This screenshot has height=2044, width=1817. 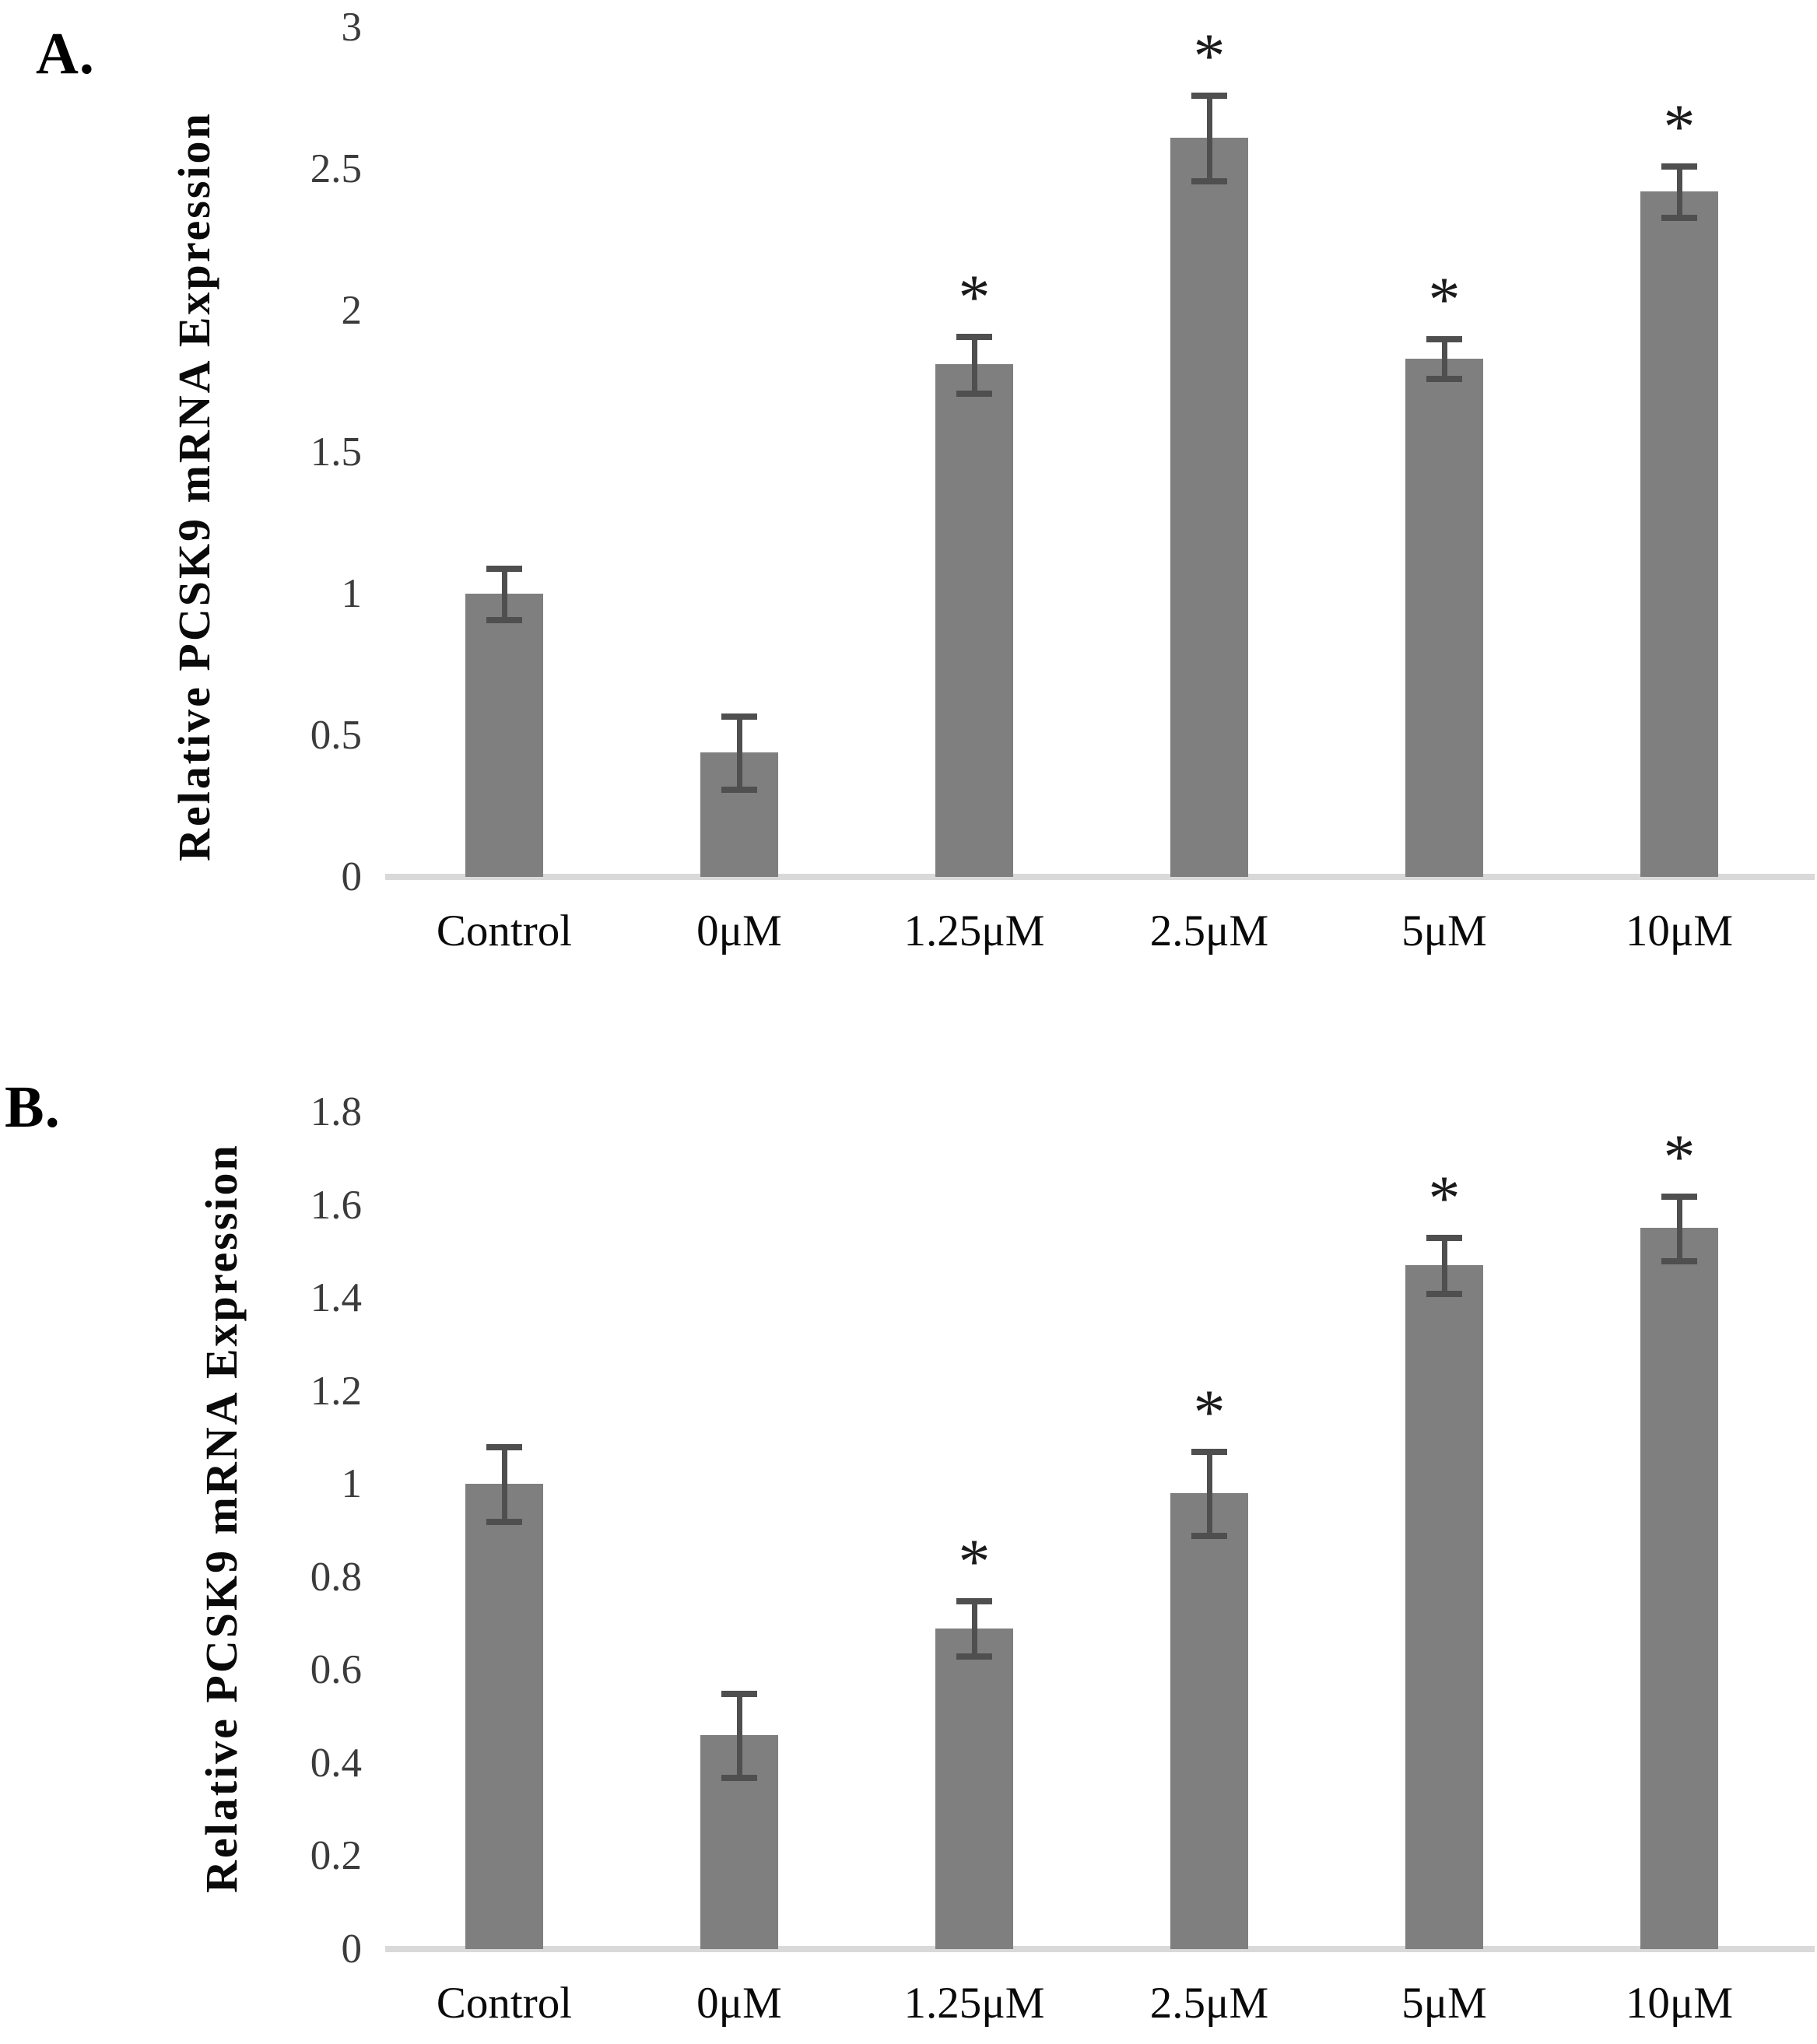 I want to click on y-tick-label: 1.5, so click(x=336, y=452).